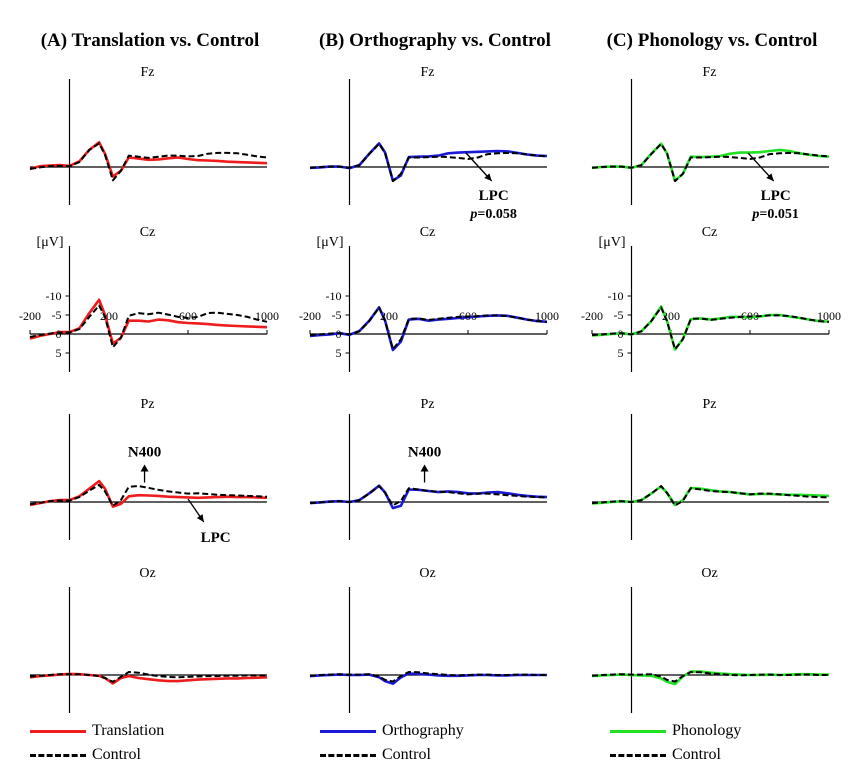 This screenshot has height=784, width=865. I want to click on panel-title: (A) Translation vs. Control, so click(150, 40).